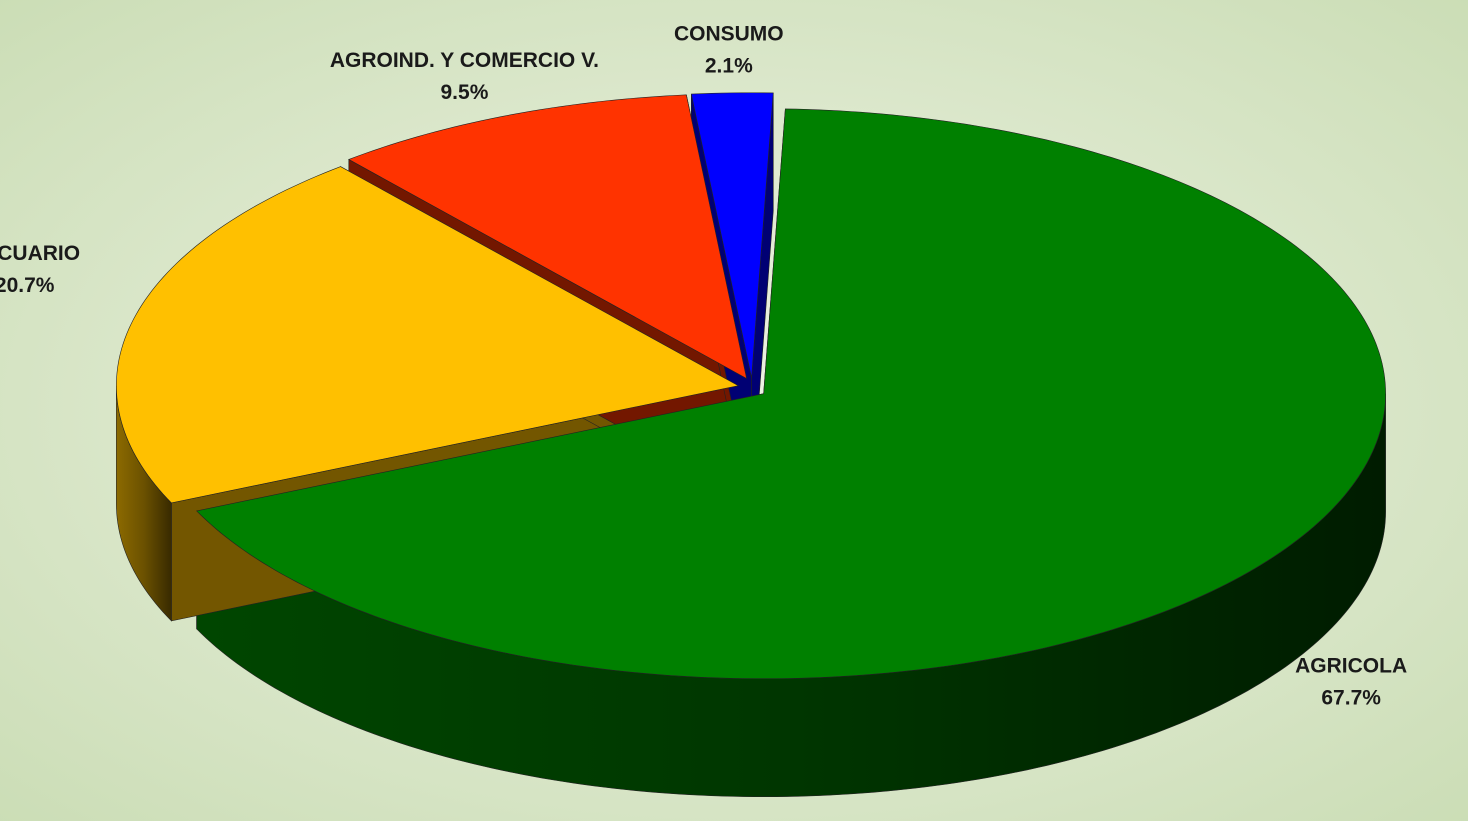  I want to click on value-label: 20.7%, so click(27, 285).